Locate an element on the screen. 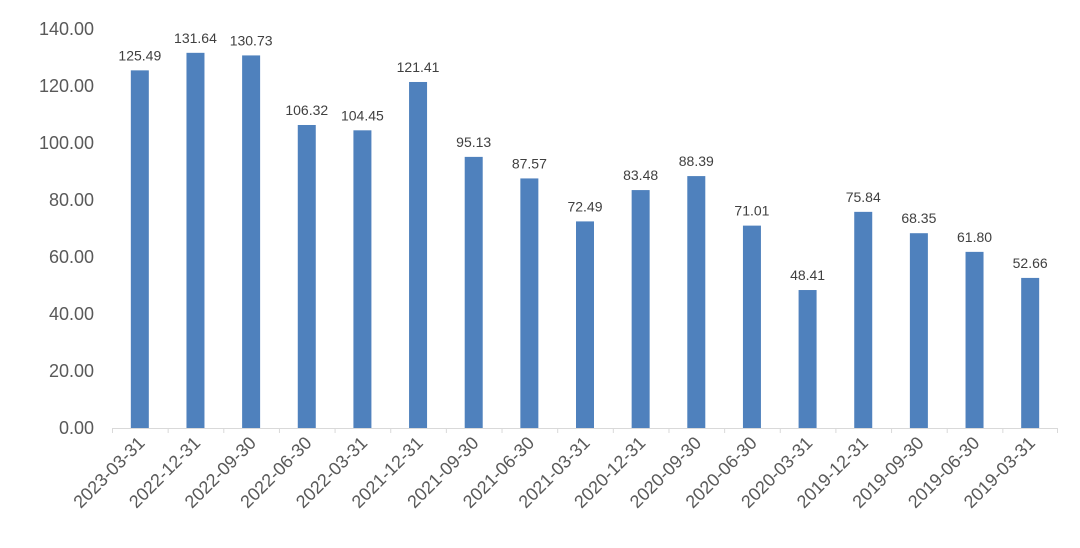 Image resolution: width=1080 pixels, height=548 pixels. y-tick-label: 20.00 is located at coordinates (71, 371).